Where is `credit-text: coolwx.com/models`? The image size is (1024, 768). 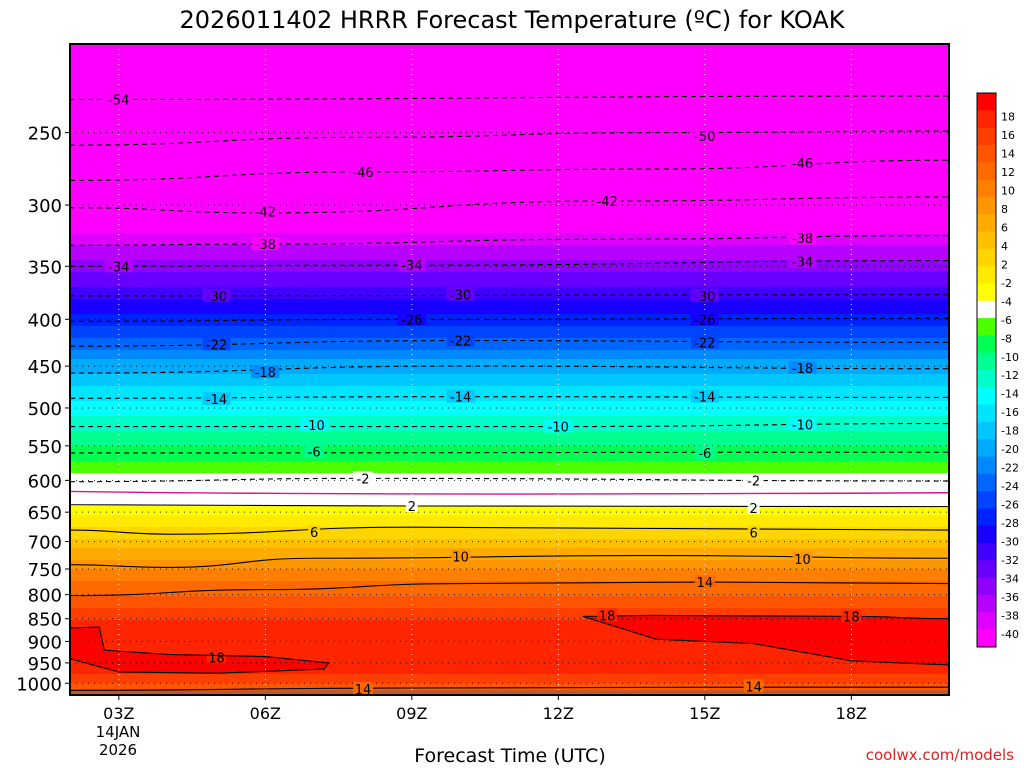 credit-text: coolwx.com/models is located at coordinates (940, 755).